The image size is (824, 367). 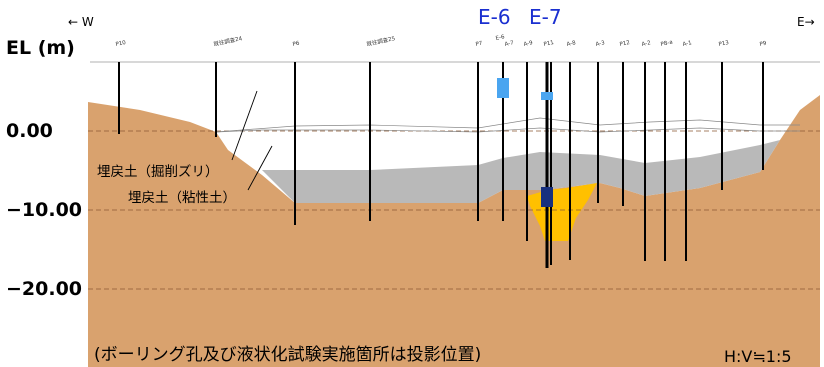 I want to click on projection-note: (ボーリング孔及び液状化試験実施箇所は投影位置), so click(x=288, y=355).